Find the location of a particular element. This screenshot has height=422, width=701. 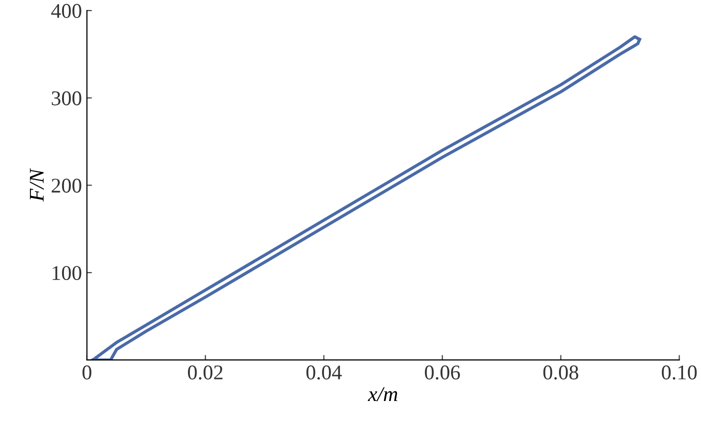

x-tick-label: 0 is located at coordinates (87, 372).